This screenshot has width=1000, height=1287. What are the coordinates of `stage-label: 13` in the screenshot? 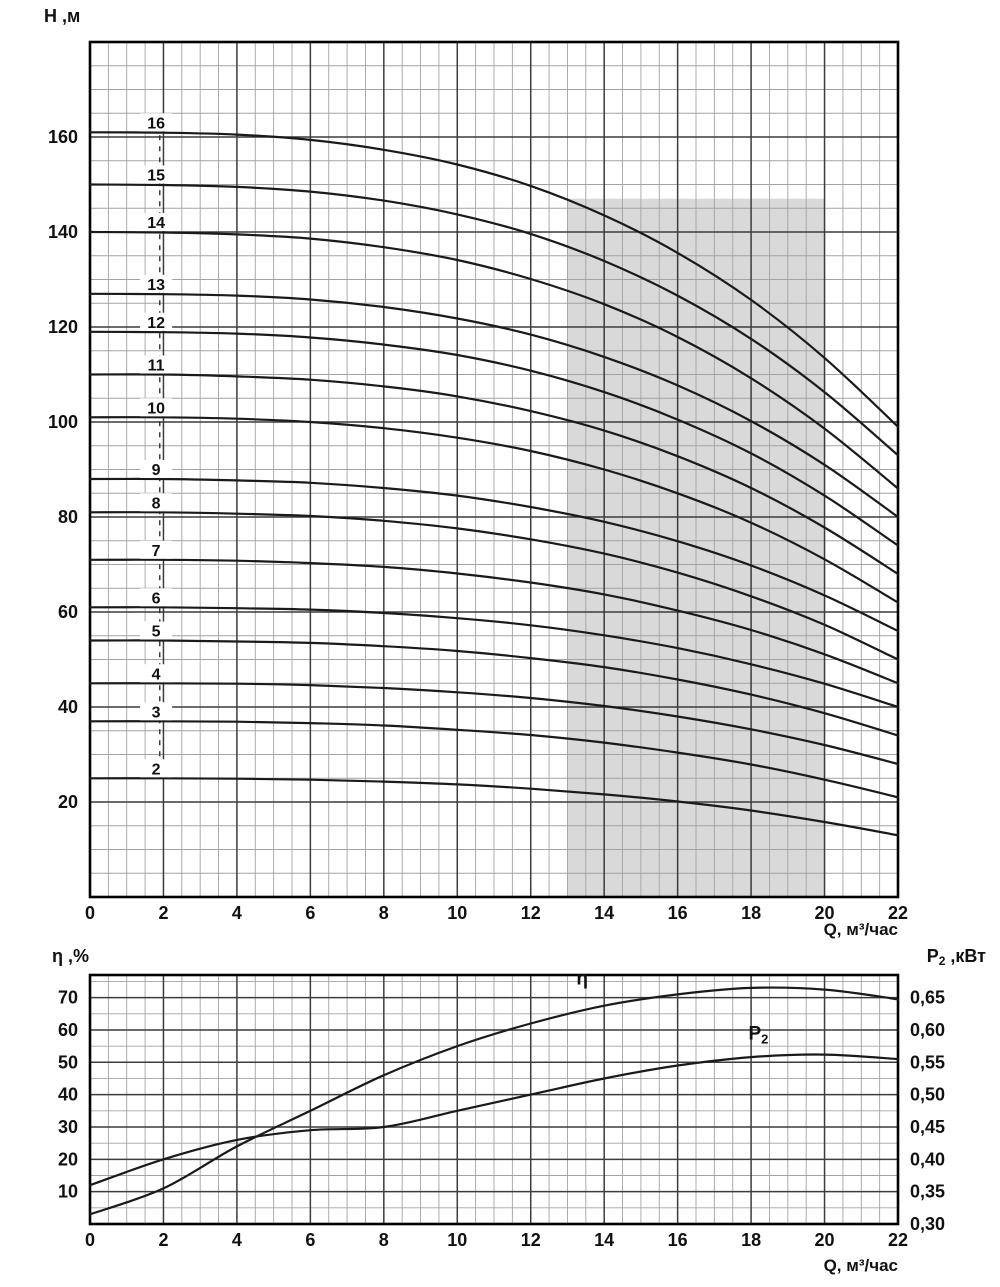 It's located at (156, 285).